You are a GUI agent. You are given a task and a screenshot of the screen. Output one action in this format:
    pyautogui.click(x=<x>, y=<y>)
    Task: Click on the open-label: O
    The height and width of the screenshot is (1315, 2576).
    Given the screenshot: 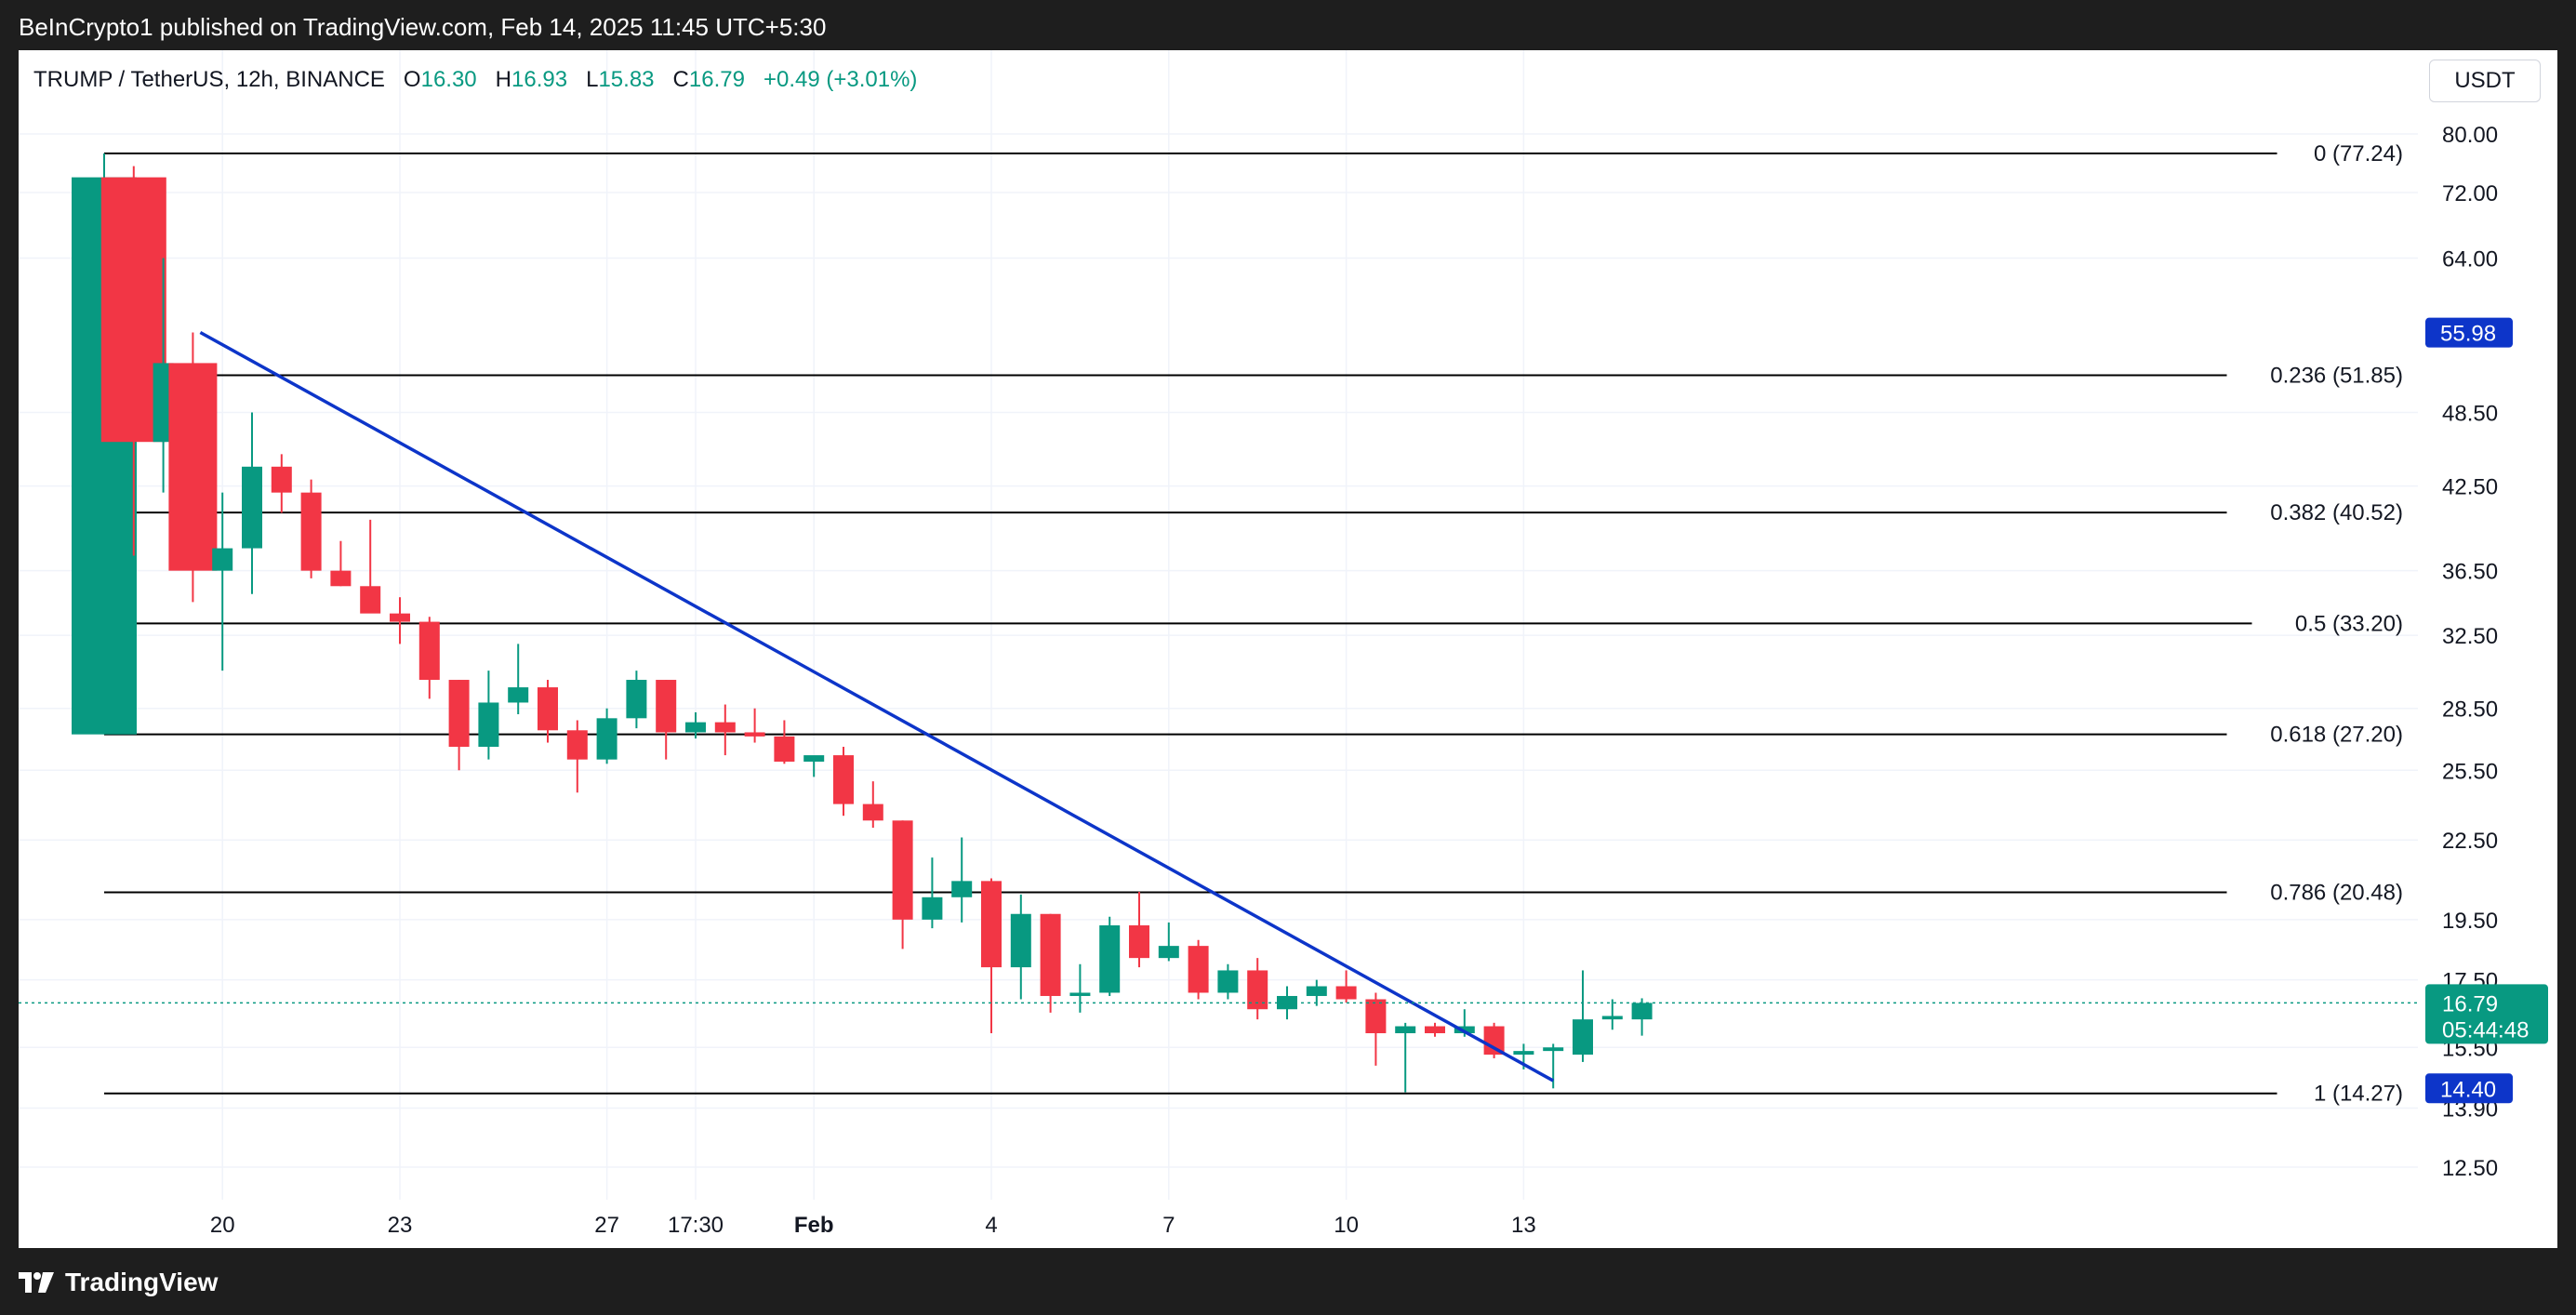 What is the action you would take?
    pyautogui.click(x=412, y=79)
    